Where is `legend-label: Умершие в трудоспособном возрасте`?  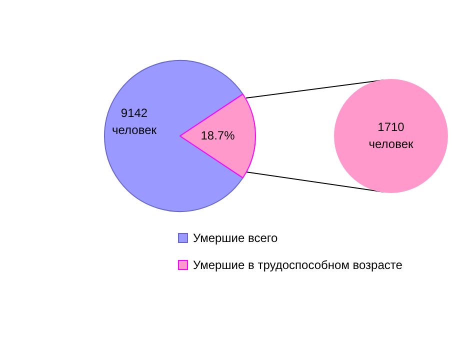 legend-label: Умершие в трудоспособном возрасте is located at coordinates (297, 265).